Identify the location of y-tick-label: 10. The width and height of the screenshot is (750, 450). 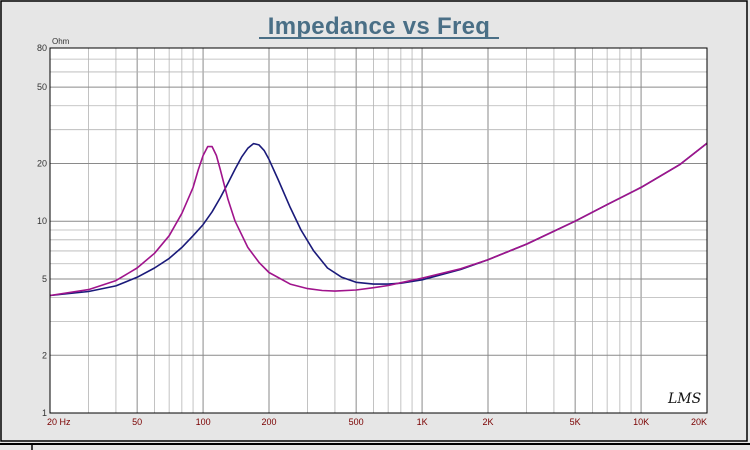
(42, 221).